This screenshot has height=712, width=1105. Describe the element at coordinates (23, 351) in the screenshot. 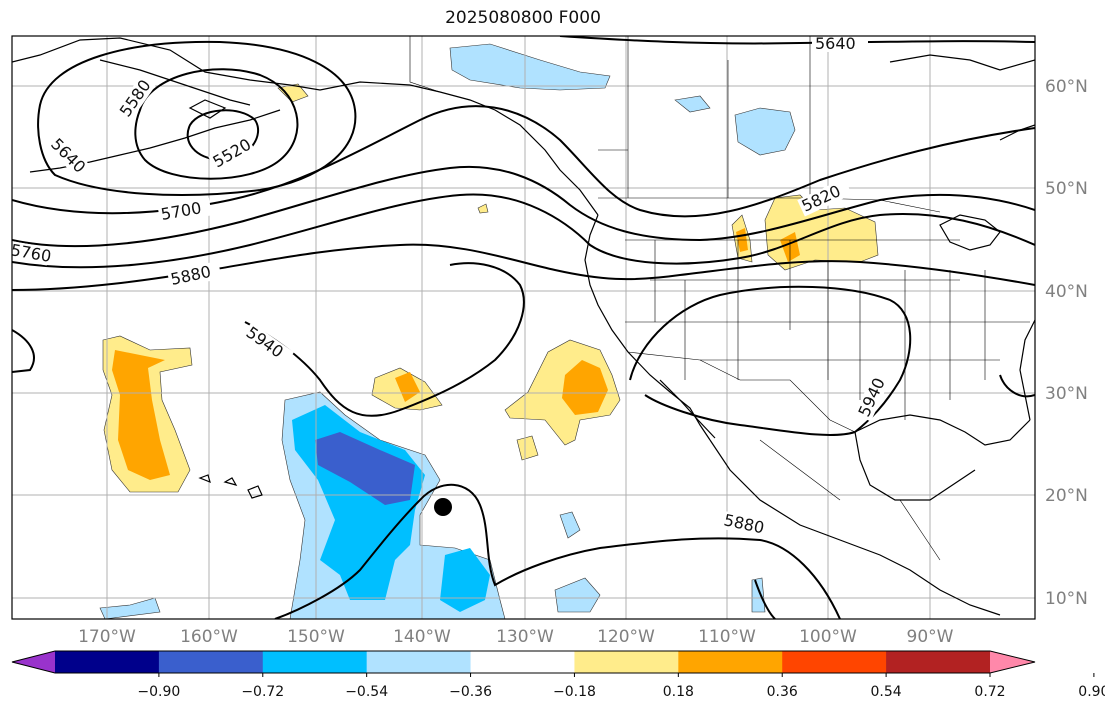

I see `contour-5940-west` at that location.